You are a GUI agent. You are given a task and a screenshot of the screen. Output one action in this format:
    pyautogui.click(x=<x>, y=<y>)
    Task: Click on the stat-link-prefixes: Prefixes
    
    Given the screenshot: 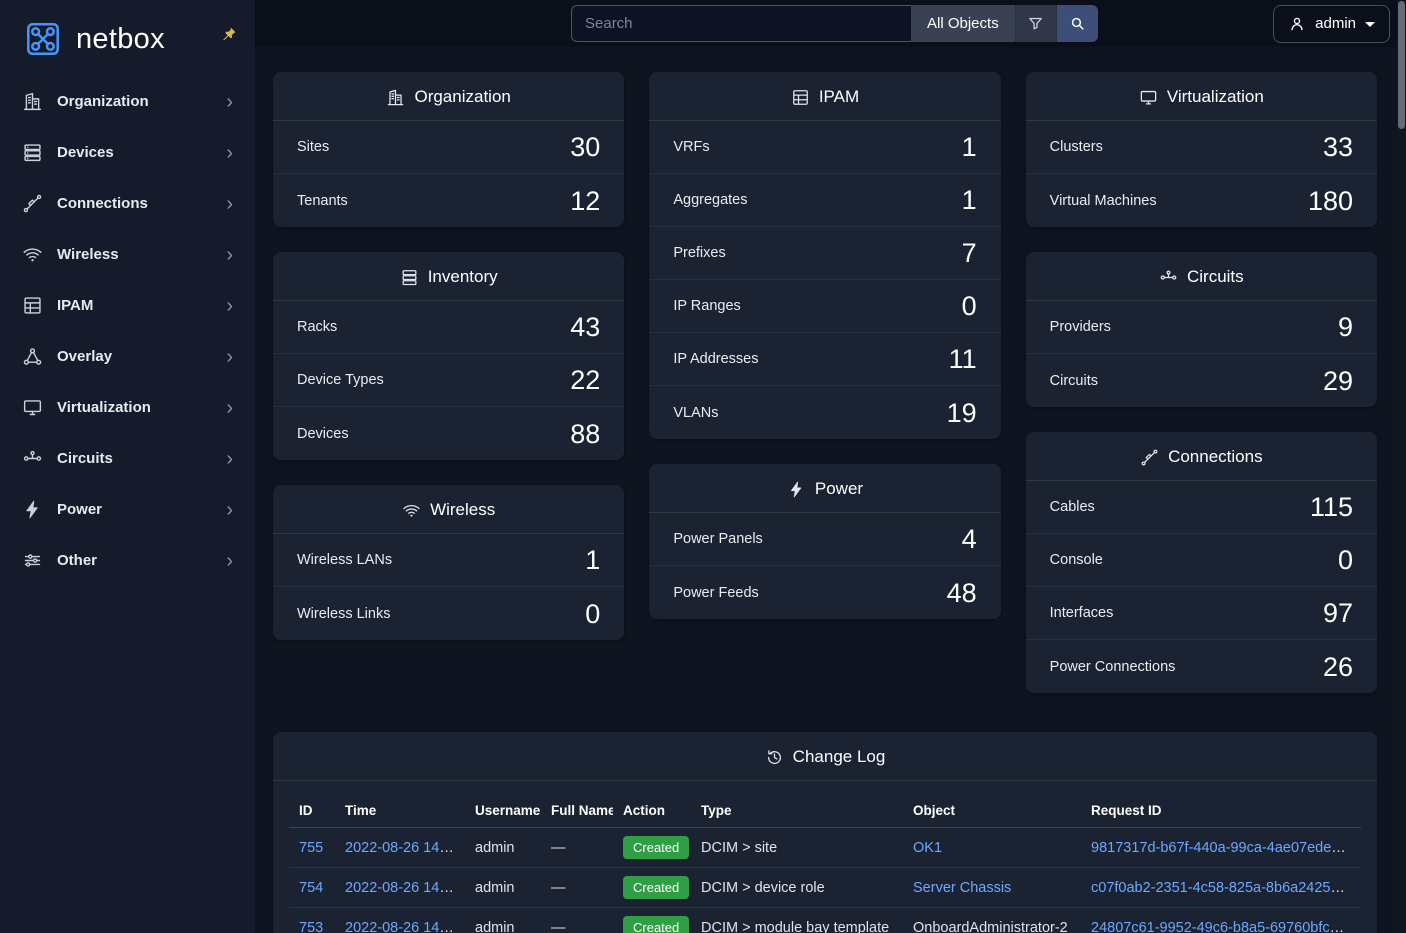 What is the action you would take?
    pyautogui.click(x=699, y=253)
    